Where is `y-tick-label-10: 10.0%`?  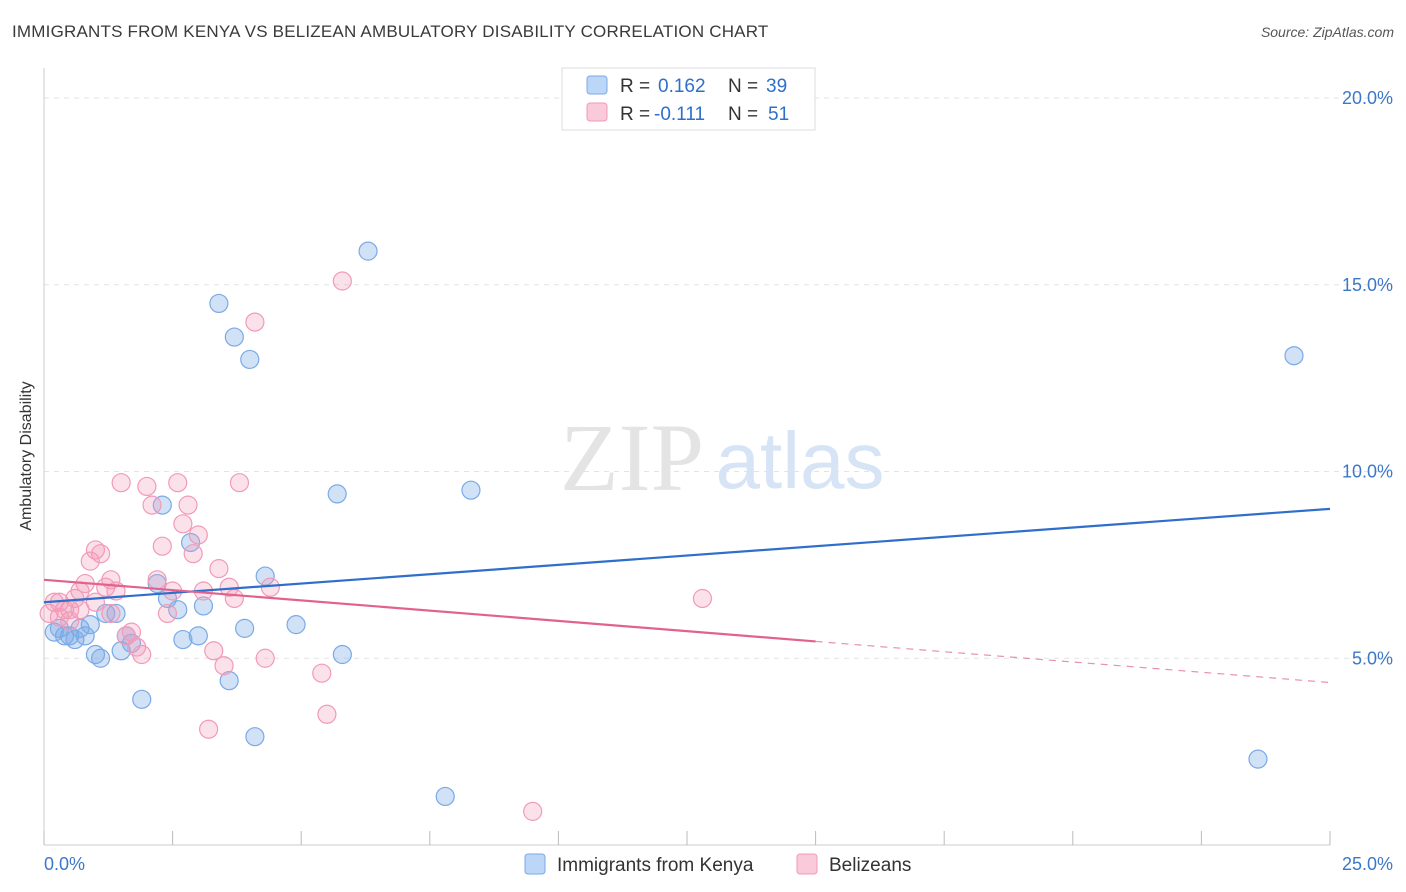 y-tick-label-10: 10.0% is located at coordinates (1367, 472).